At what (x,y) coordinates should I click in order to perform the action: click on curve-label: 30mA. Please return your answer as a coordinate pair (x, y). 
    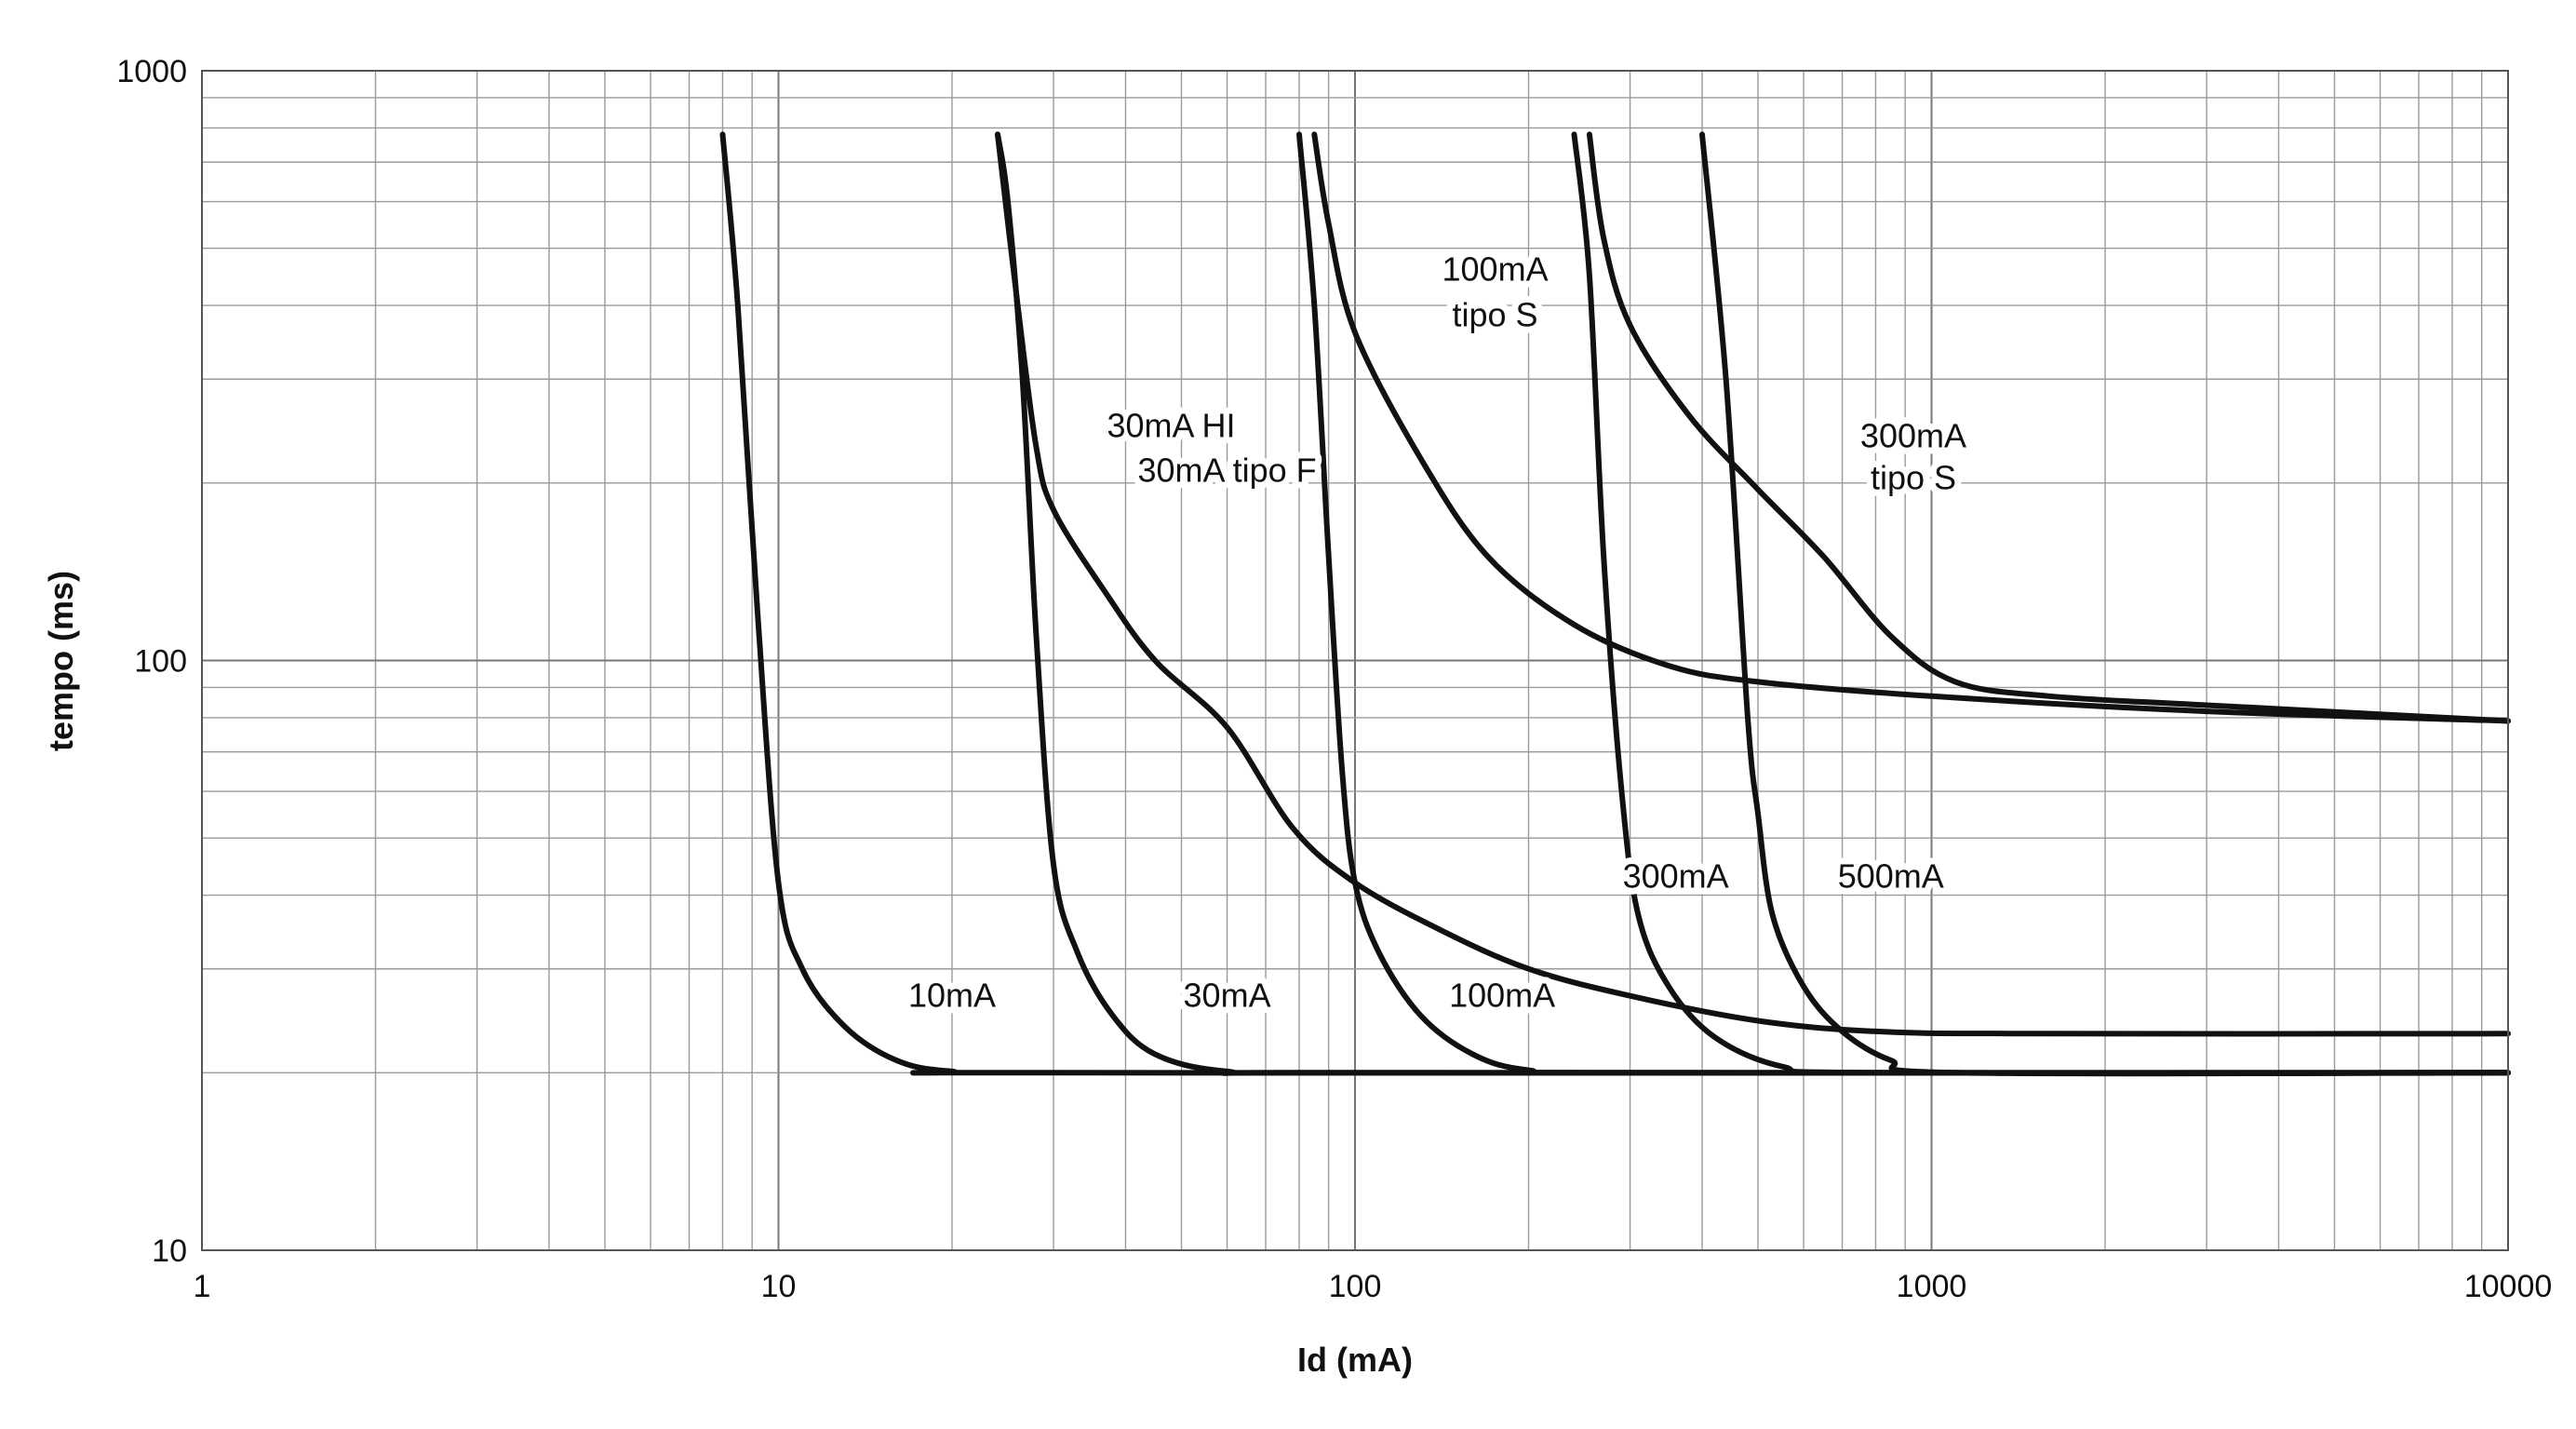
    Looking at the image, I should click on (1227, 996).